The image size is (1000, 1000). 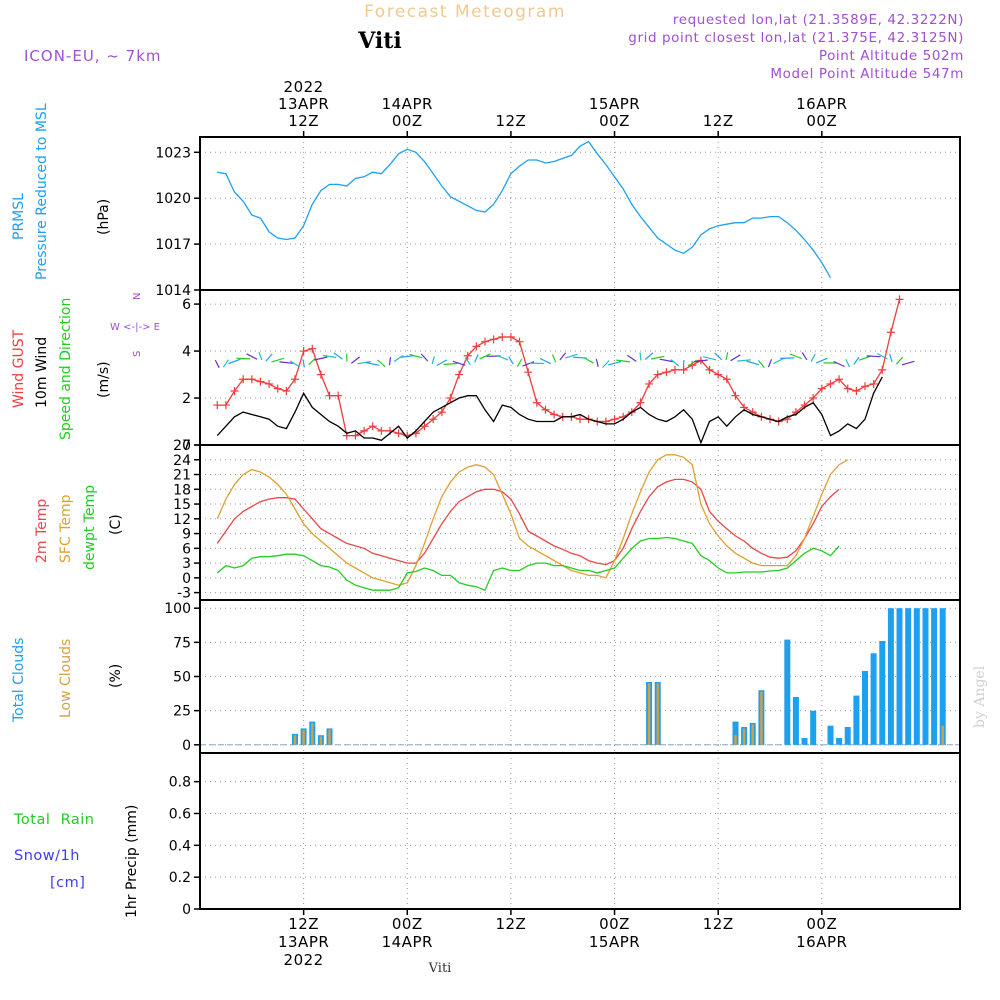 What do you see at coordinates (66, 678) in the screenshot?
I see `low-clouds-label: Low Clouds` at bounding box center [66, 678].